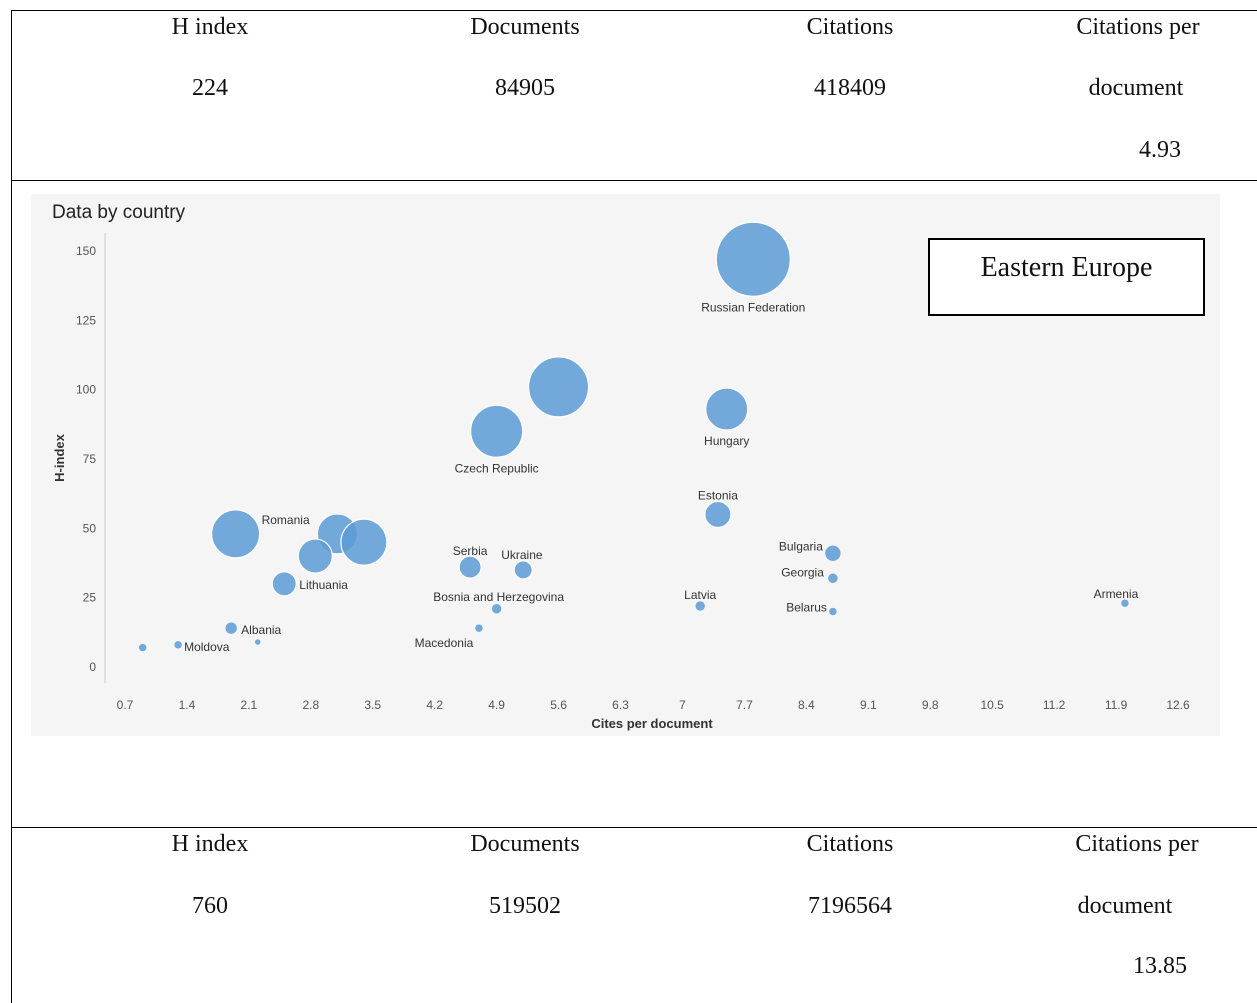  Describe the element at coordinates (525, 88) in the screenshot. I see `top-documents-value: 84905` at that location.